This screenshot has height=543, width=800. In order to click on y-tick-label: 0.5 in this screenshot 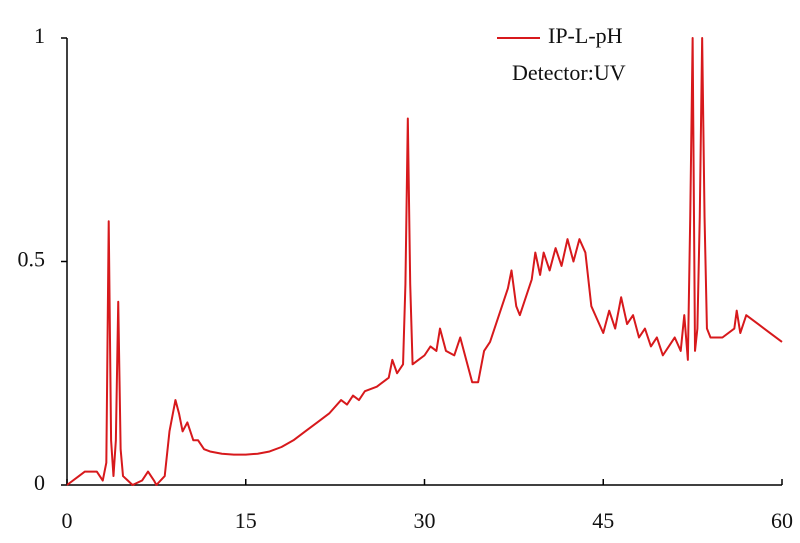, I will do `click(32, 259)`.